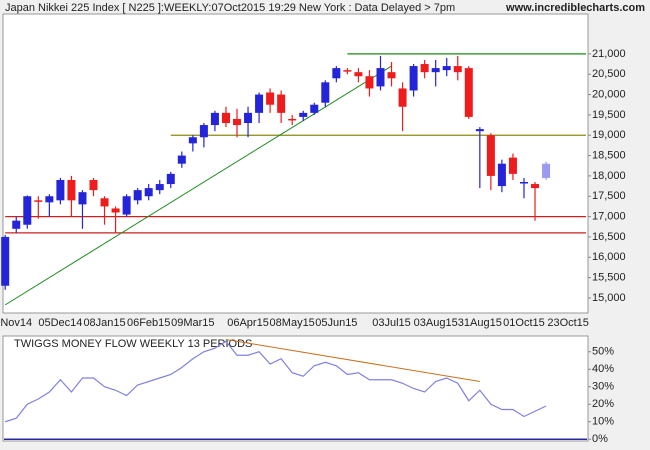 This screenshot has width=650, height=450. I want to click on indicator-title: TWIGGS MONEY FLOW WEEKLY 13 PERIODS, so click(133, 344).